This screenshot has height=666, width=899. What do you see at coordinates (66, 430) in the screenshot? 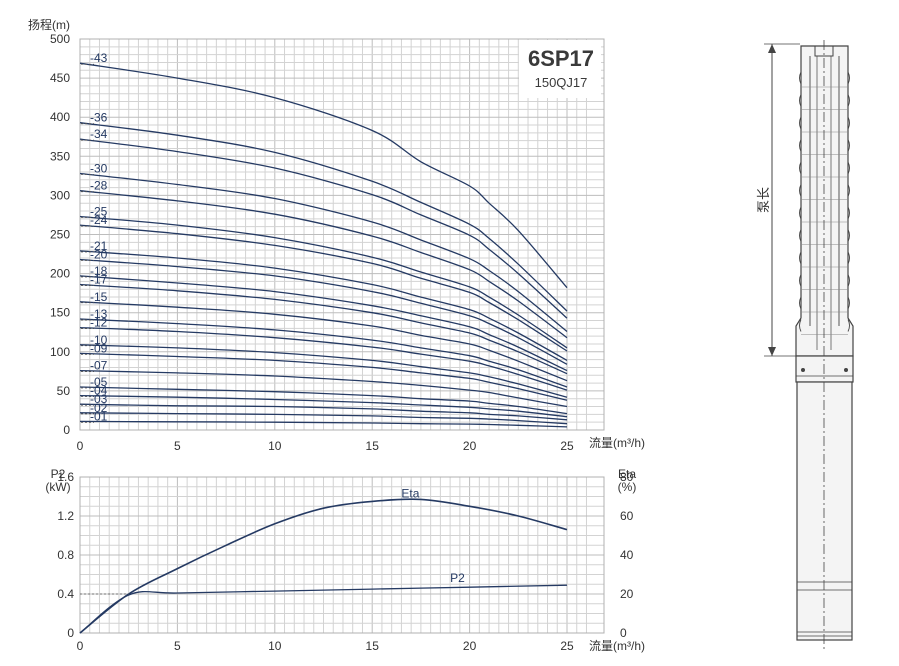
I see `y-tick-label: 0` at bounding box center [66, 430].